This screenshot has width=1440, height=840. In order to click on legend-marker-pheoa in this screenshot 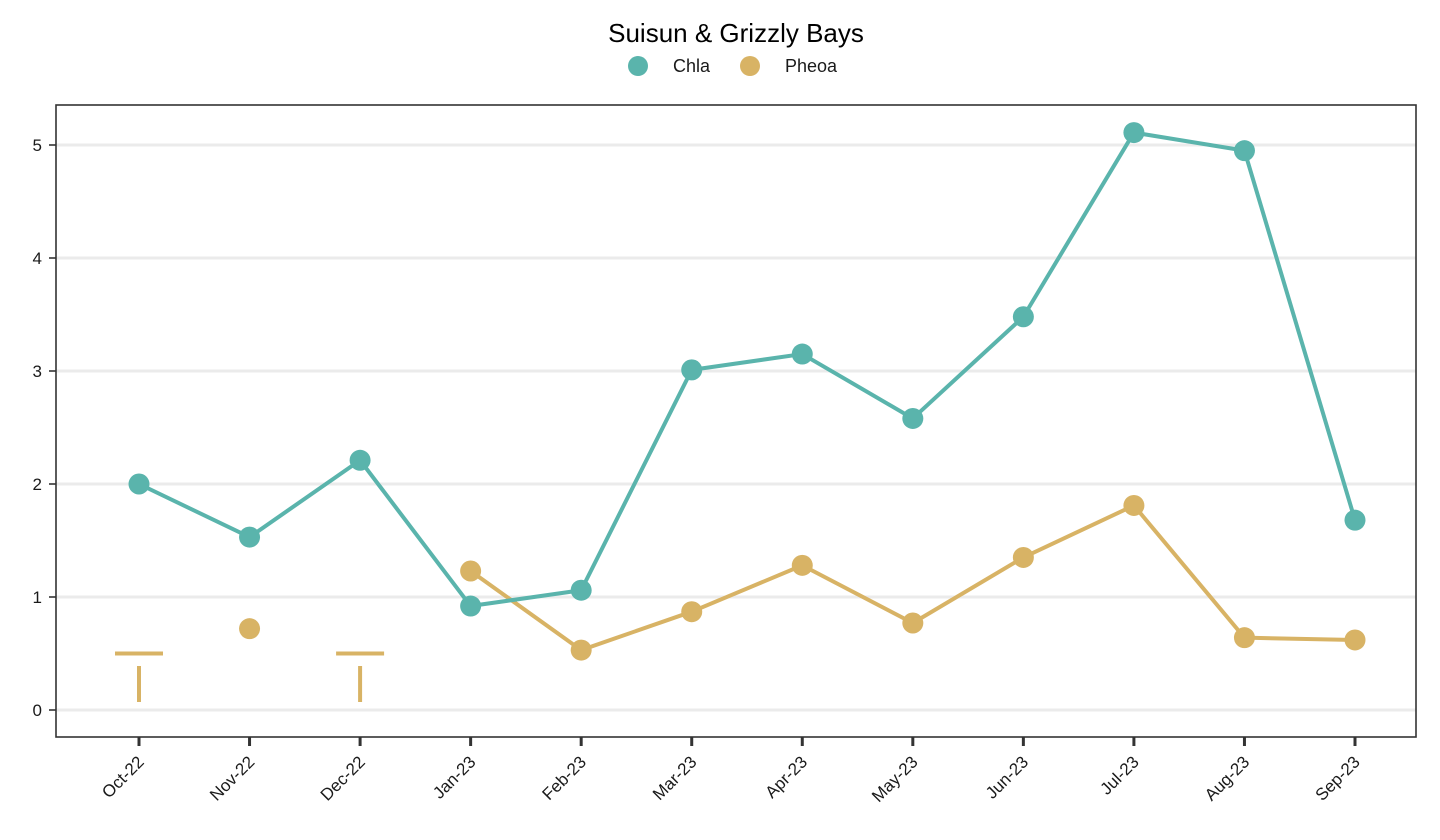, I will do `click(750, 66)`.